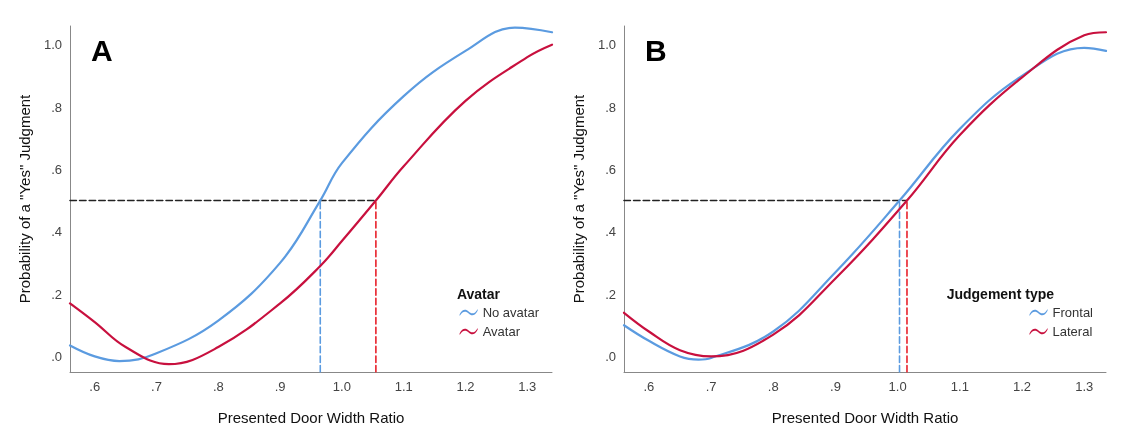 The image size is (1122, 446). What do you see at coordinates (478, 294) in the screenshot?
I see `legend-title: Avatar` at bounding box center [478, 294].